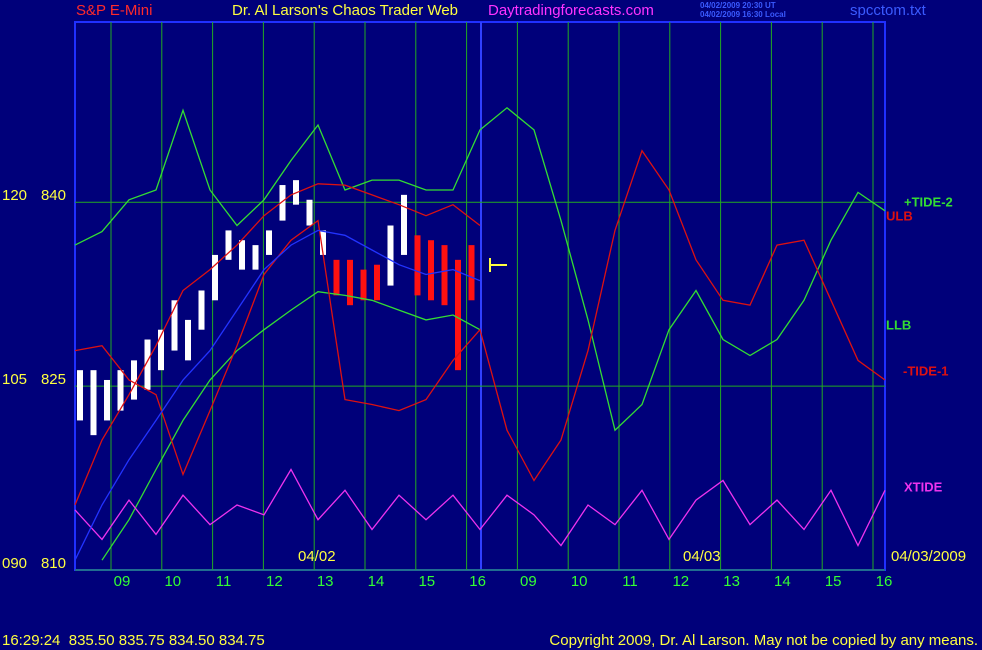  I want to click on file-name: spcctom.txt, so click(888, 10).